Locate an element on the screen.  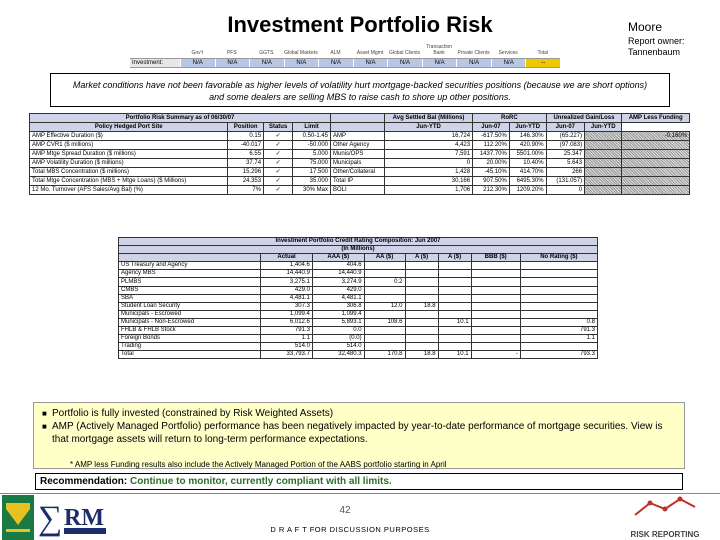
row-label: Other Agency is located at coordinates (357, 145).